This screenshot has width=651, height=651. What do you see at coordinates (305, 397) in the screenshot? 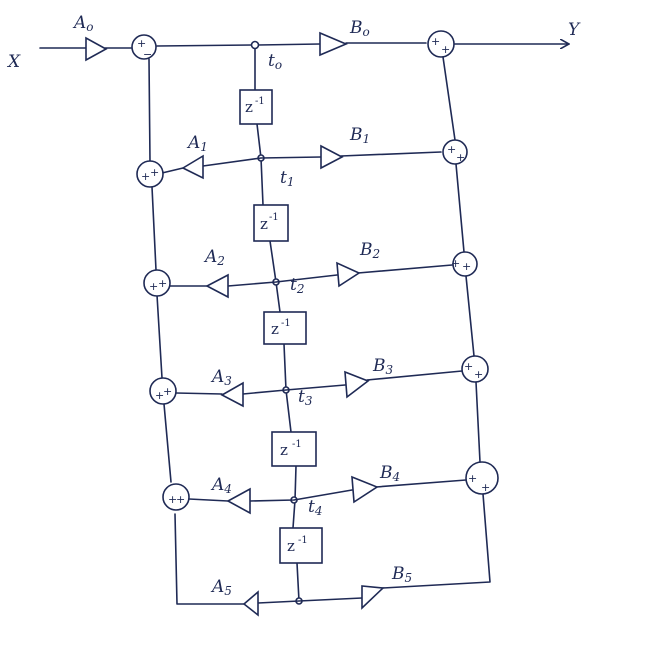
I see `t3-label: t3` at bounding box center [305, 397].